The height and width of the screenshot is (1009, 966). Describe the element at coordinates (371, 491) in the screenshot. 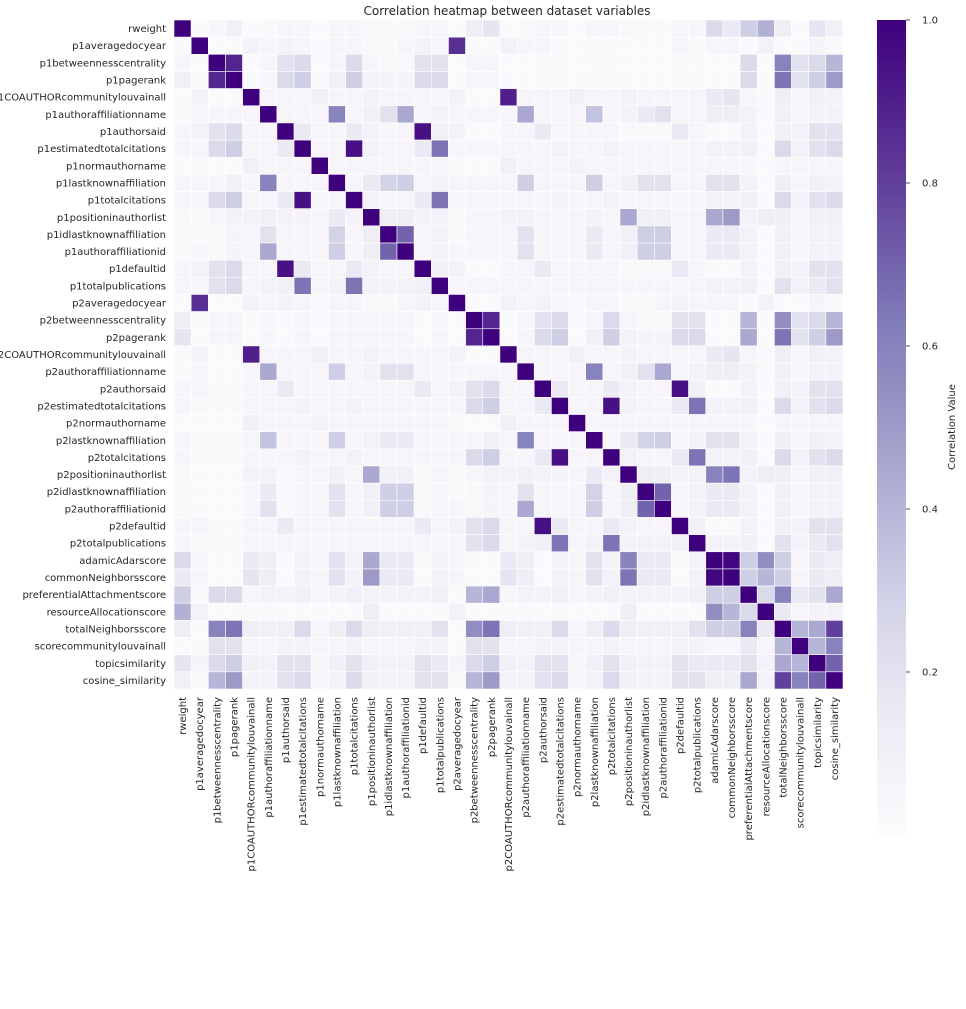

I see `heatmap-cell-p2idlastknownaffiliation-p1positioninauthorlist` at that location.